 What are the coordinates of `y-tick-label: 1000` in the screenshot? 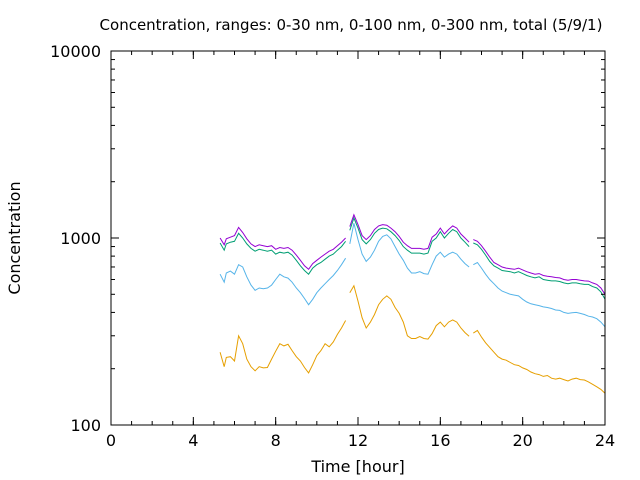 It's located at (80, 238).